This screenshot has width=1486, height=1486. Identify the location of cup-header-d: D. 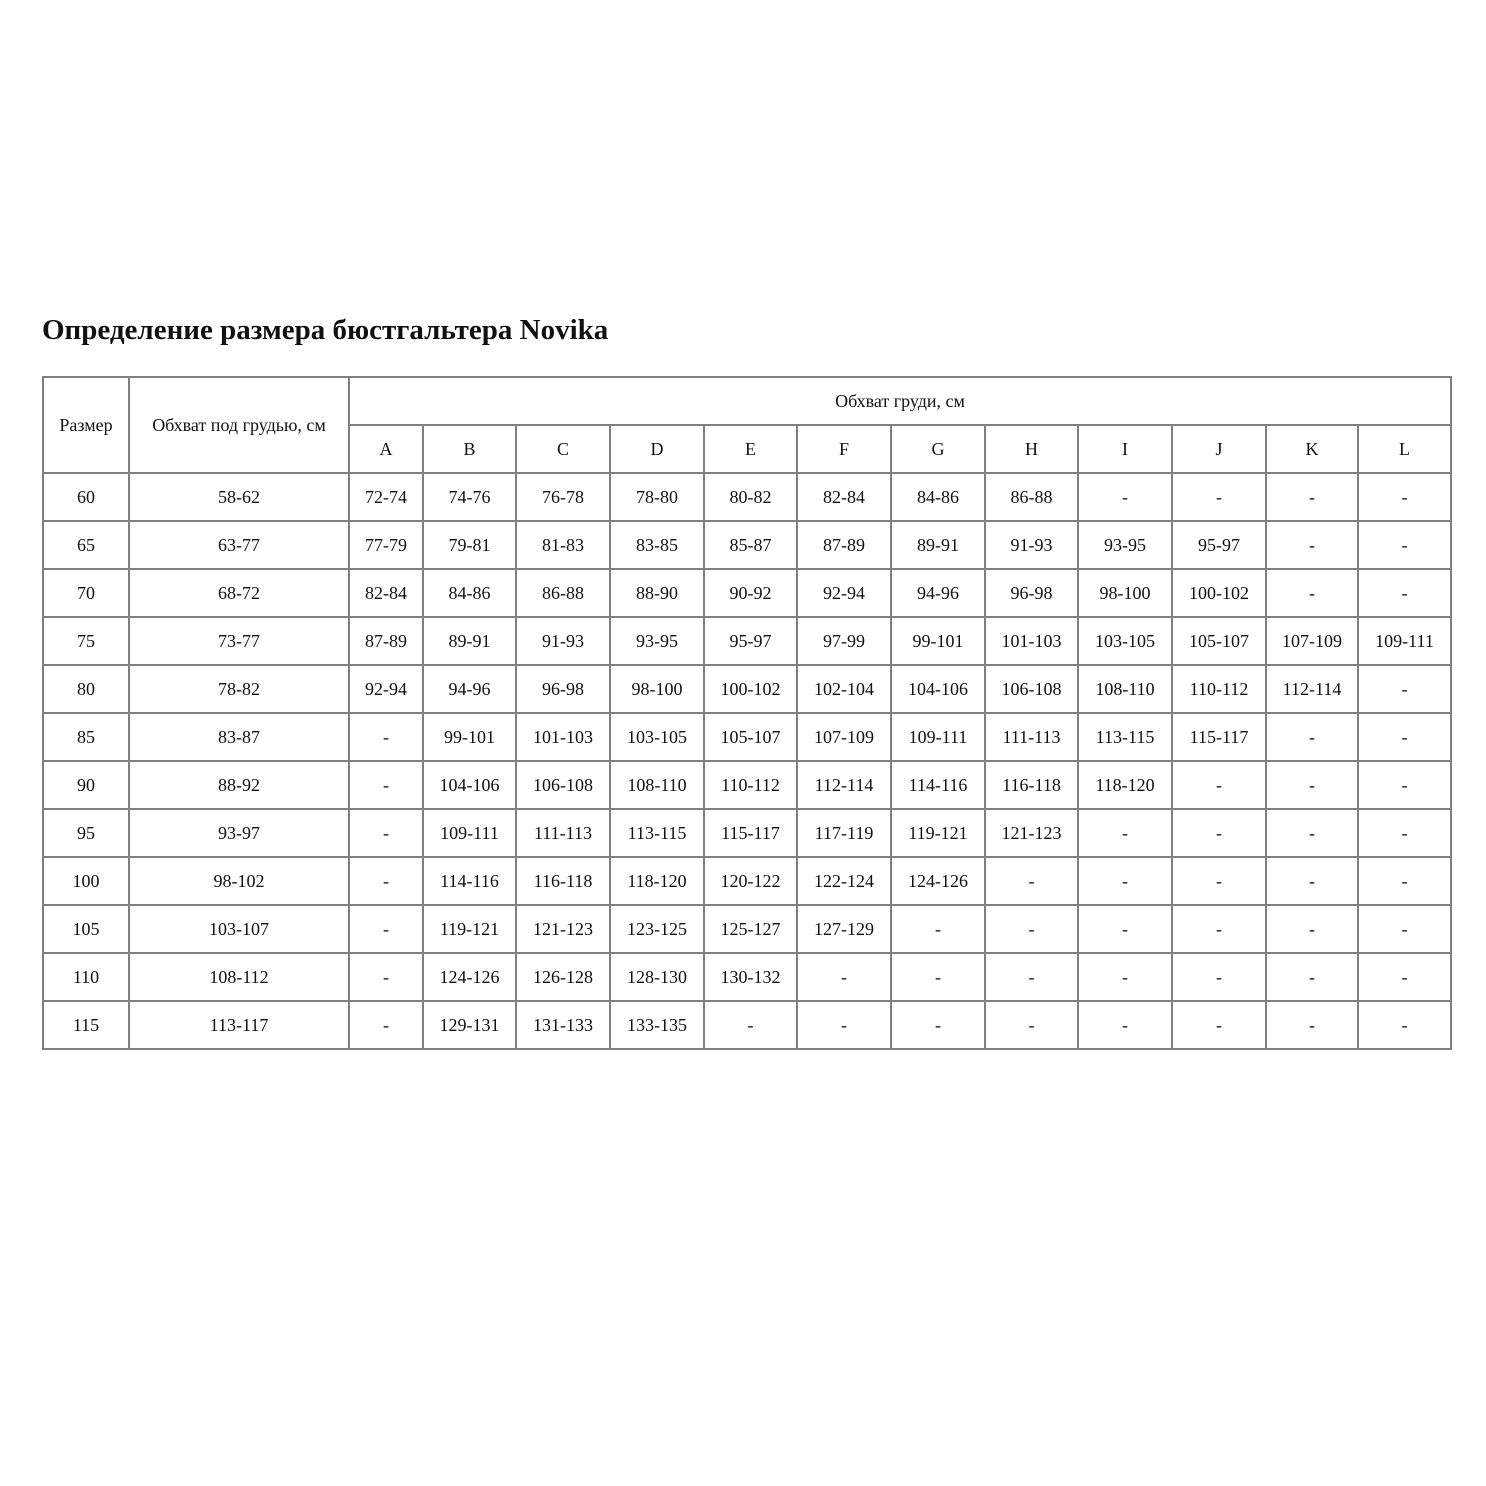
(657, 449).